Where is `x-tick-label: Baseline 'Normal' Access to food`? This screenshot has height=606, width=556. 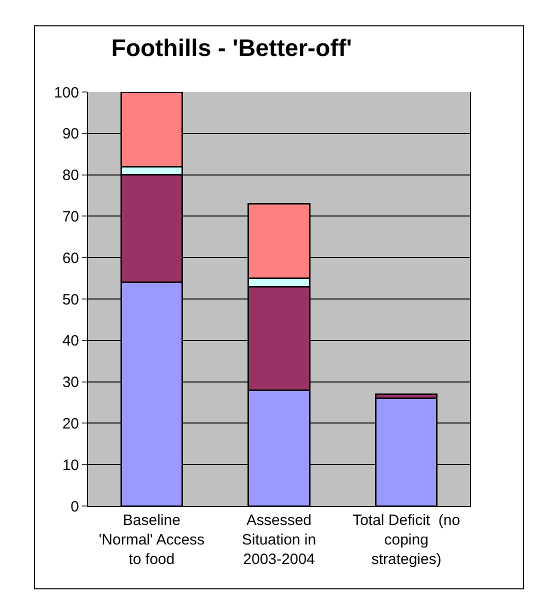 x-tick-label: Baseline 'Normal' Access to food is located at coordinates (151, 540).